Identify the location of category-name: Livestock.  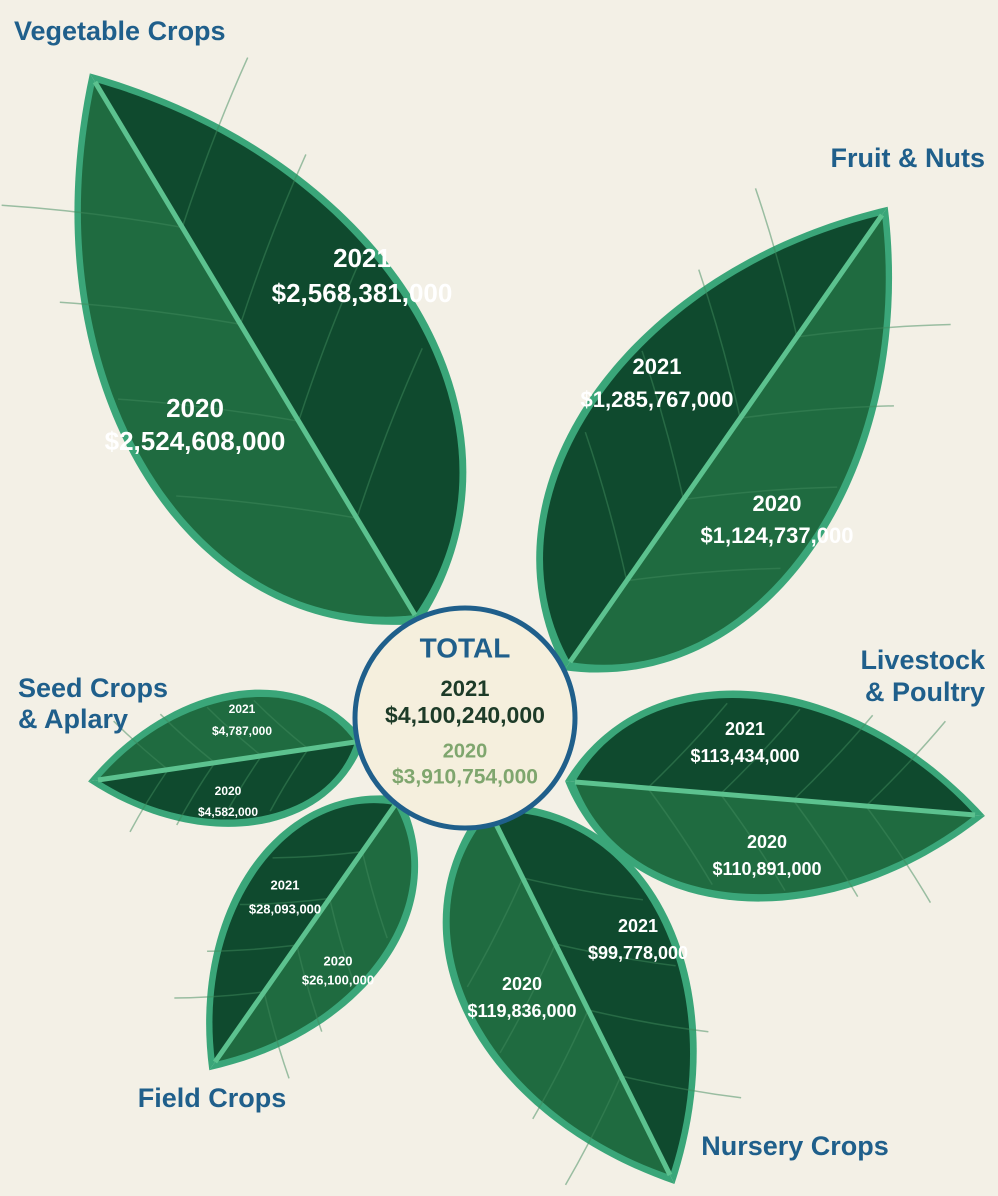
(923, 660).